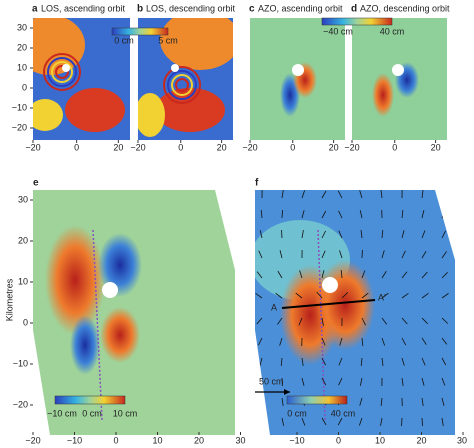 The image size is (474, 448). What do you see at coordinates (300, 8) in the screenshot?
I see `panel-title: AZO, ascending orbit` at bounding box center [300, 8].